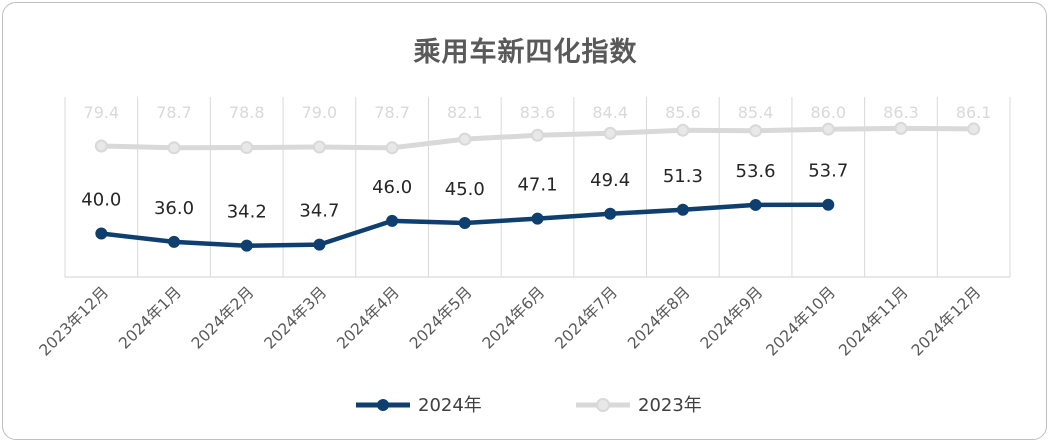  I want to click on x-tick-label: 2024年8月, so click(659, 318).